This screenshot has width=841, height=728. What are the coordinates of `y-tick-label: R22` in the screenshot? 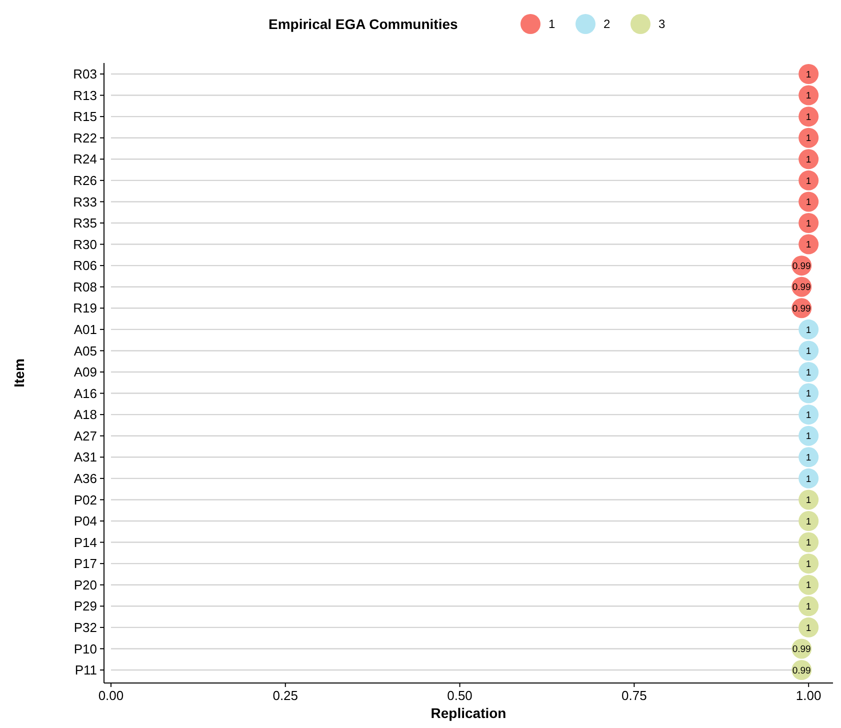 It's located at (85, 138).